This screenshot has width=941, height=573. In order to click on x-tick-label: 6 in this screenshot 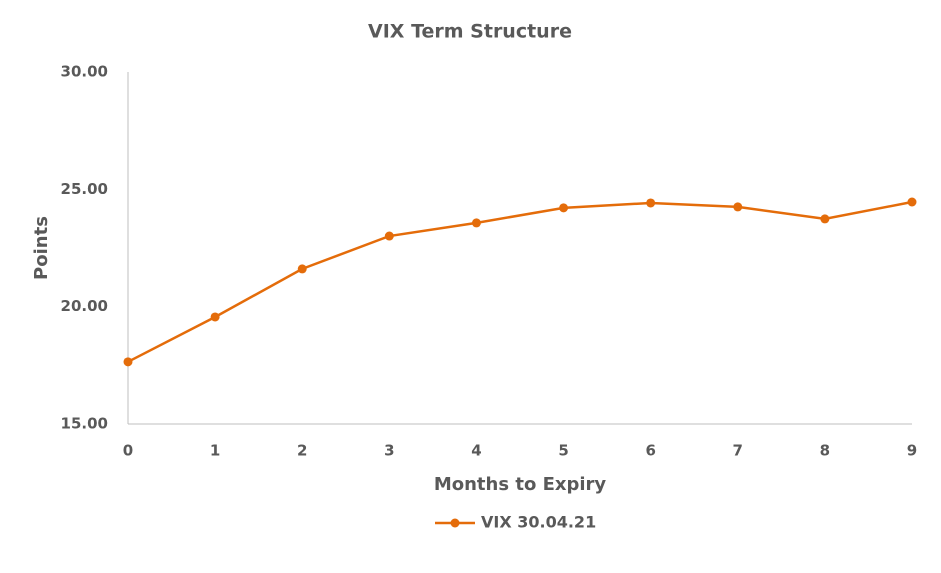, I will do `click(650, 451)`.